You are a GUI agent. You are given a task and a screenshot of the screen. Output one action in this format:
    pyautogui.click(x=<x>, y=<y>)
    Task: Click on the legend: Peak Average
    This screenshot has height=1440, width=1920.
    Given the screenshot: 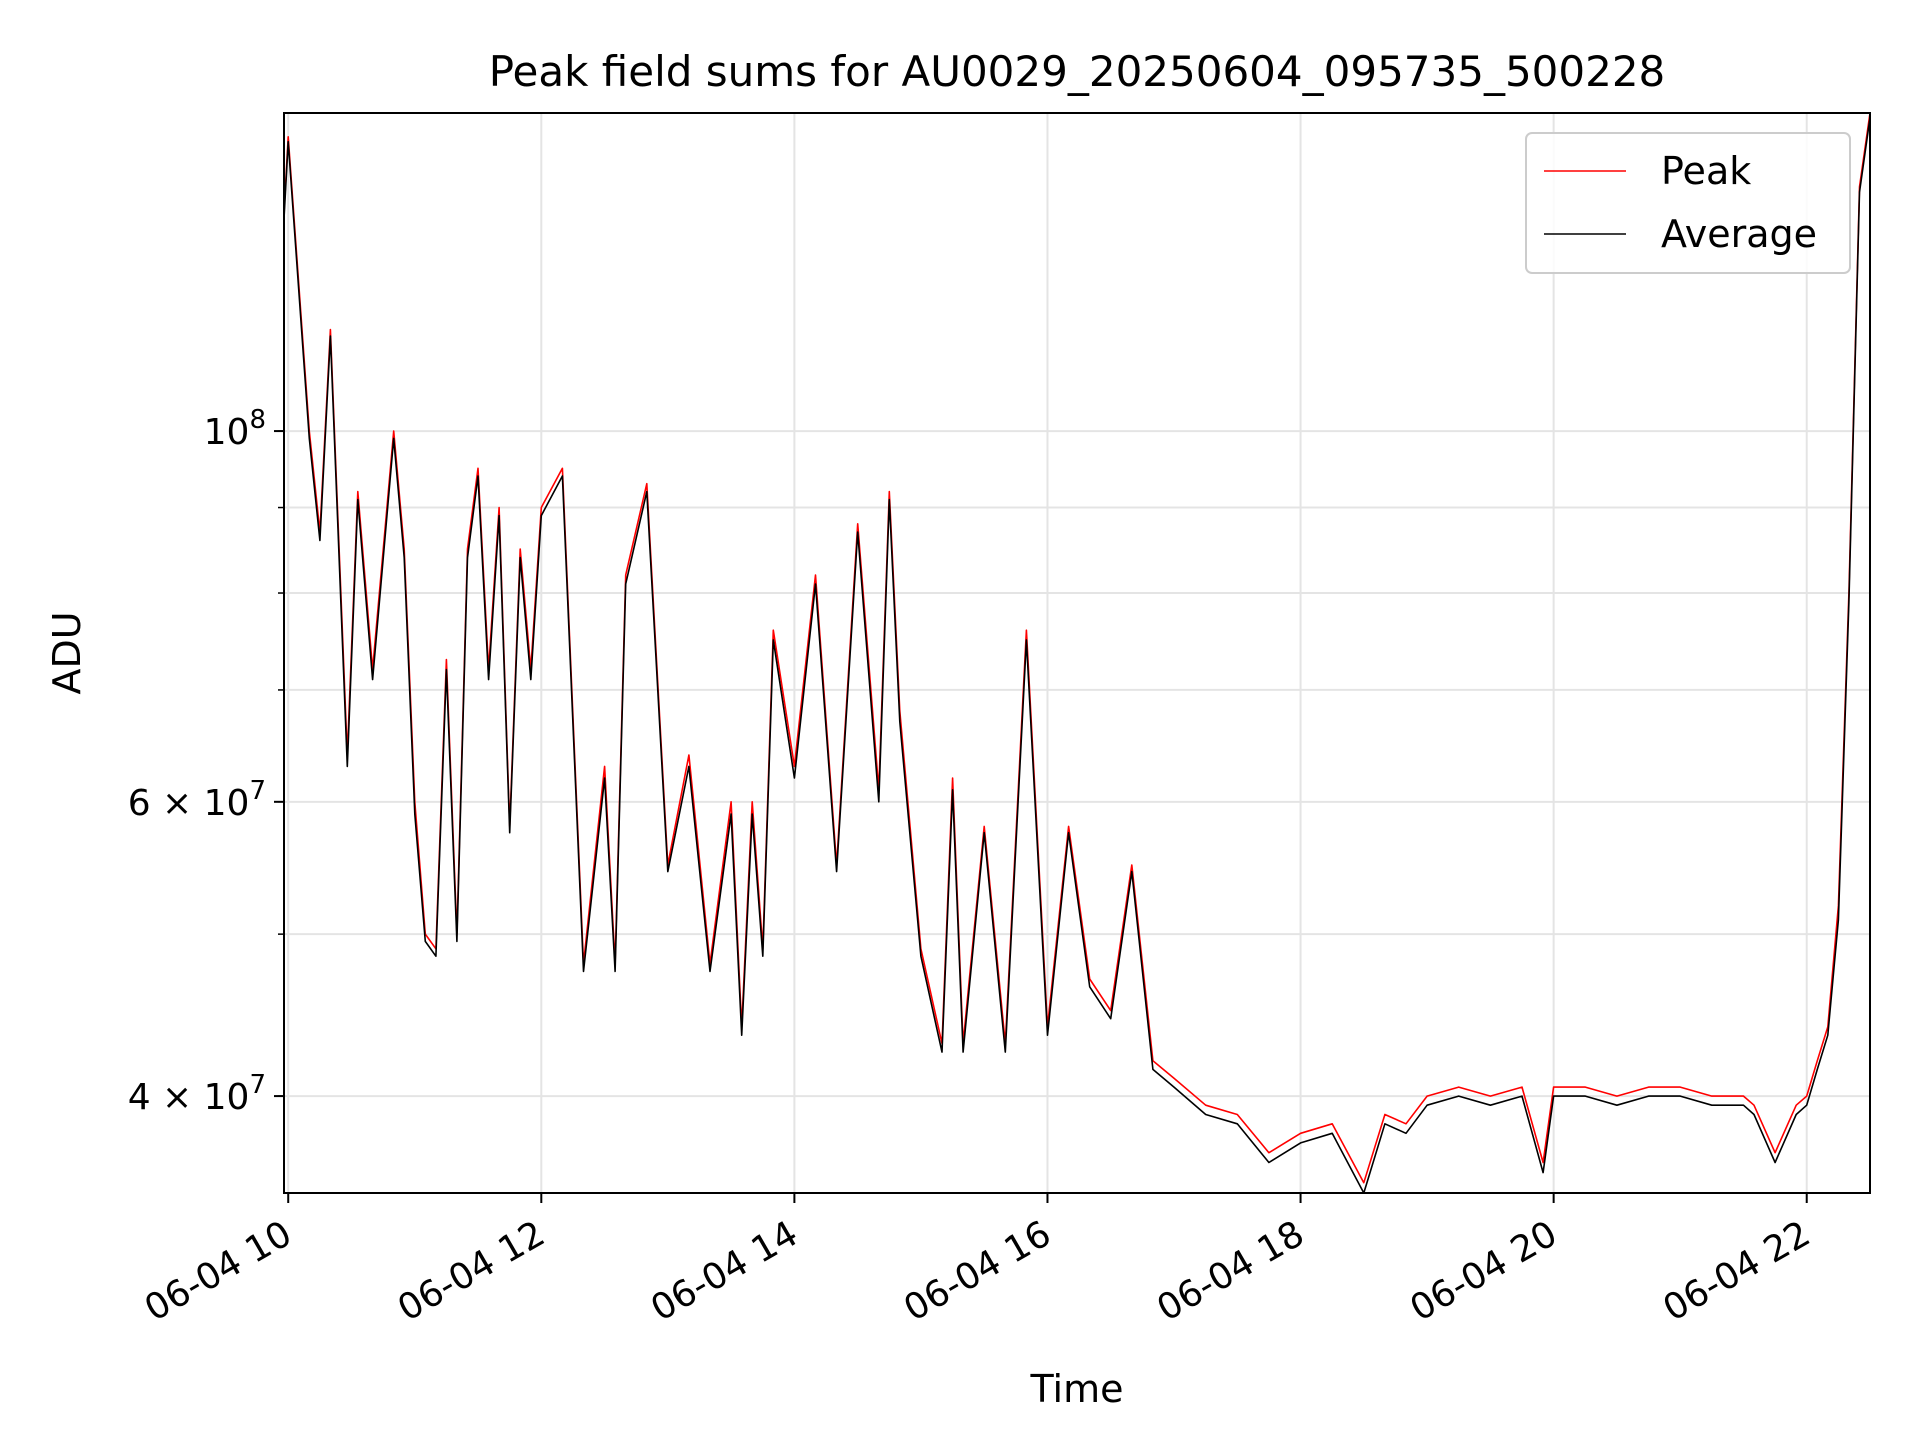 What is the action you would take?
    pyautogui.click(x=1688, y=203)
    